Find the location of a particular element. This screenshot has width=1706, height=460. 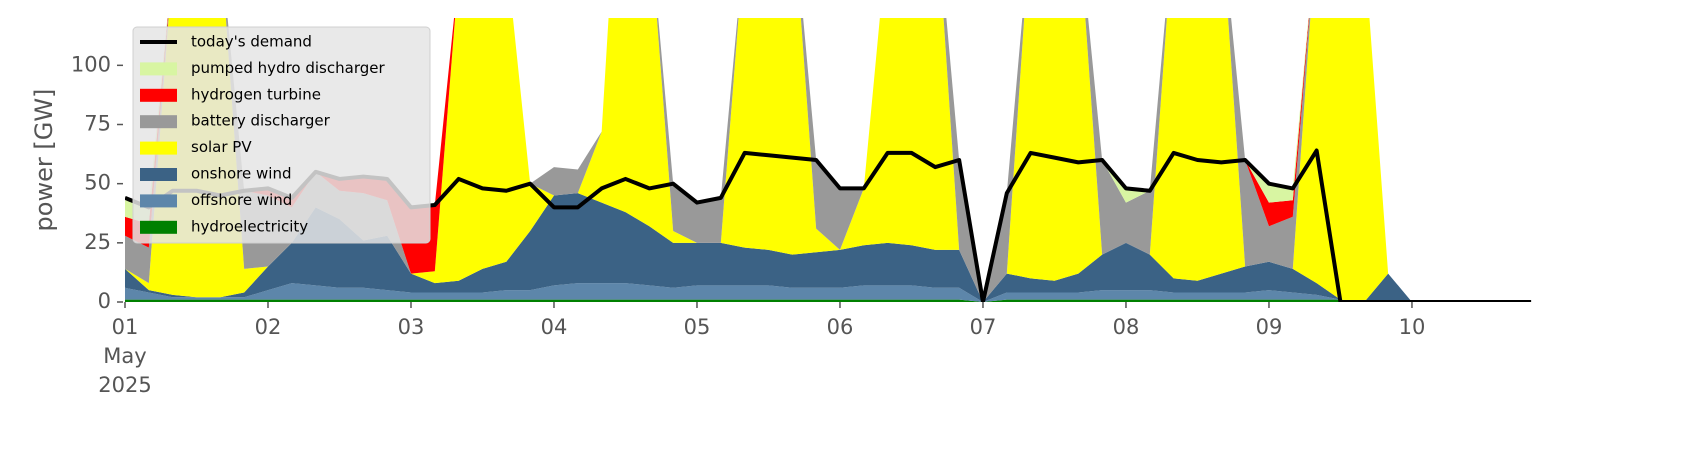

x-tick-label: 04 is located at coordinates (554, 327).